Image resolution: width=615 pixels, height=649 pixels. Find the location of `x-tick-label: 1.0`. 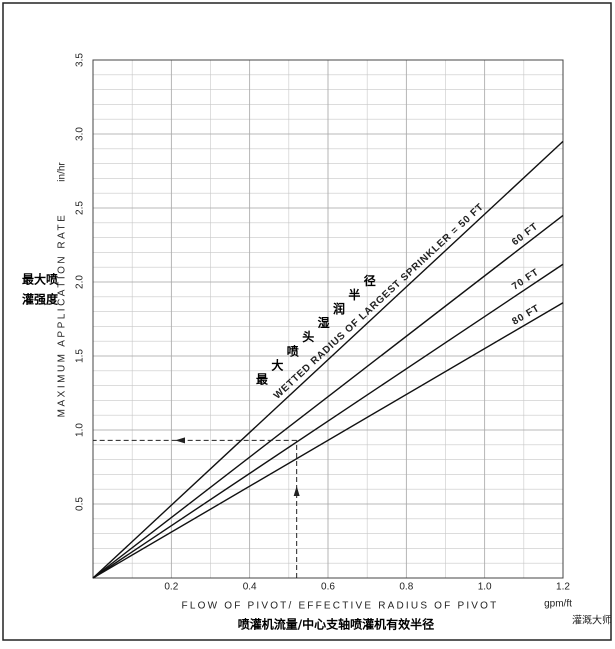

x-tick-label: 1.0 is located at coordinates (485, 587).